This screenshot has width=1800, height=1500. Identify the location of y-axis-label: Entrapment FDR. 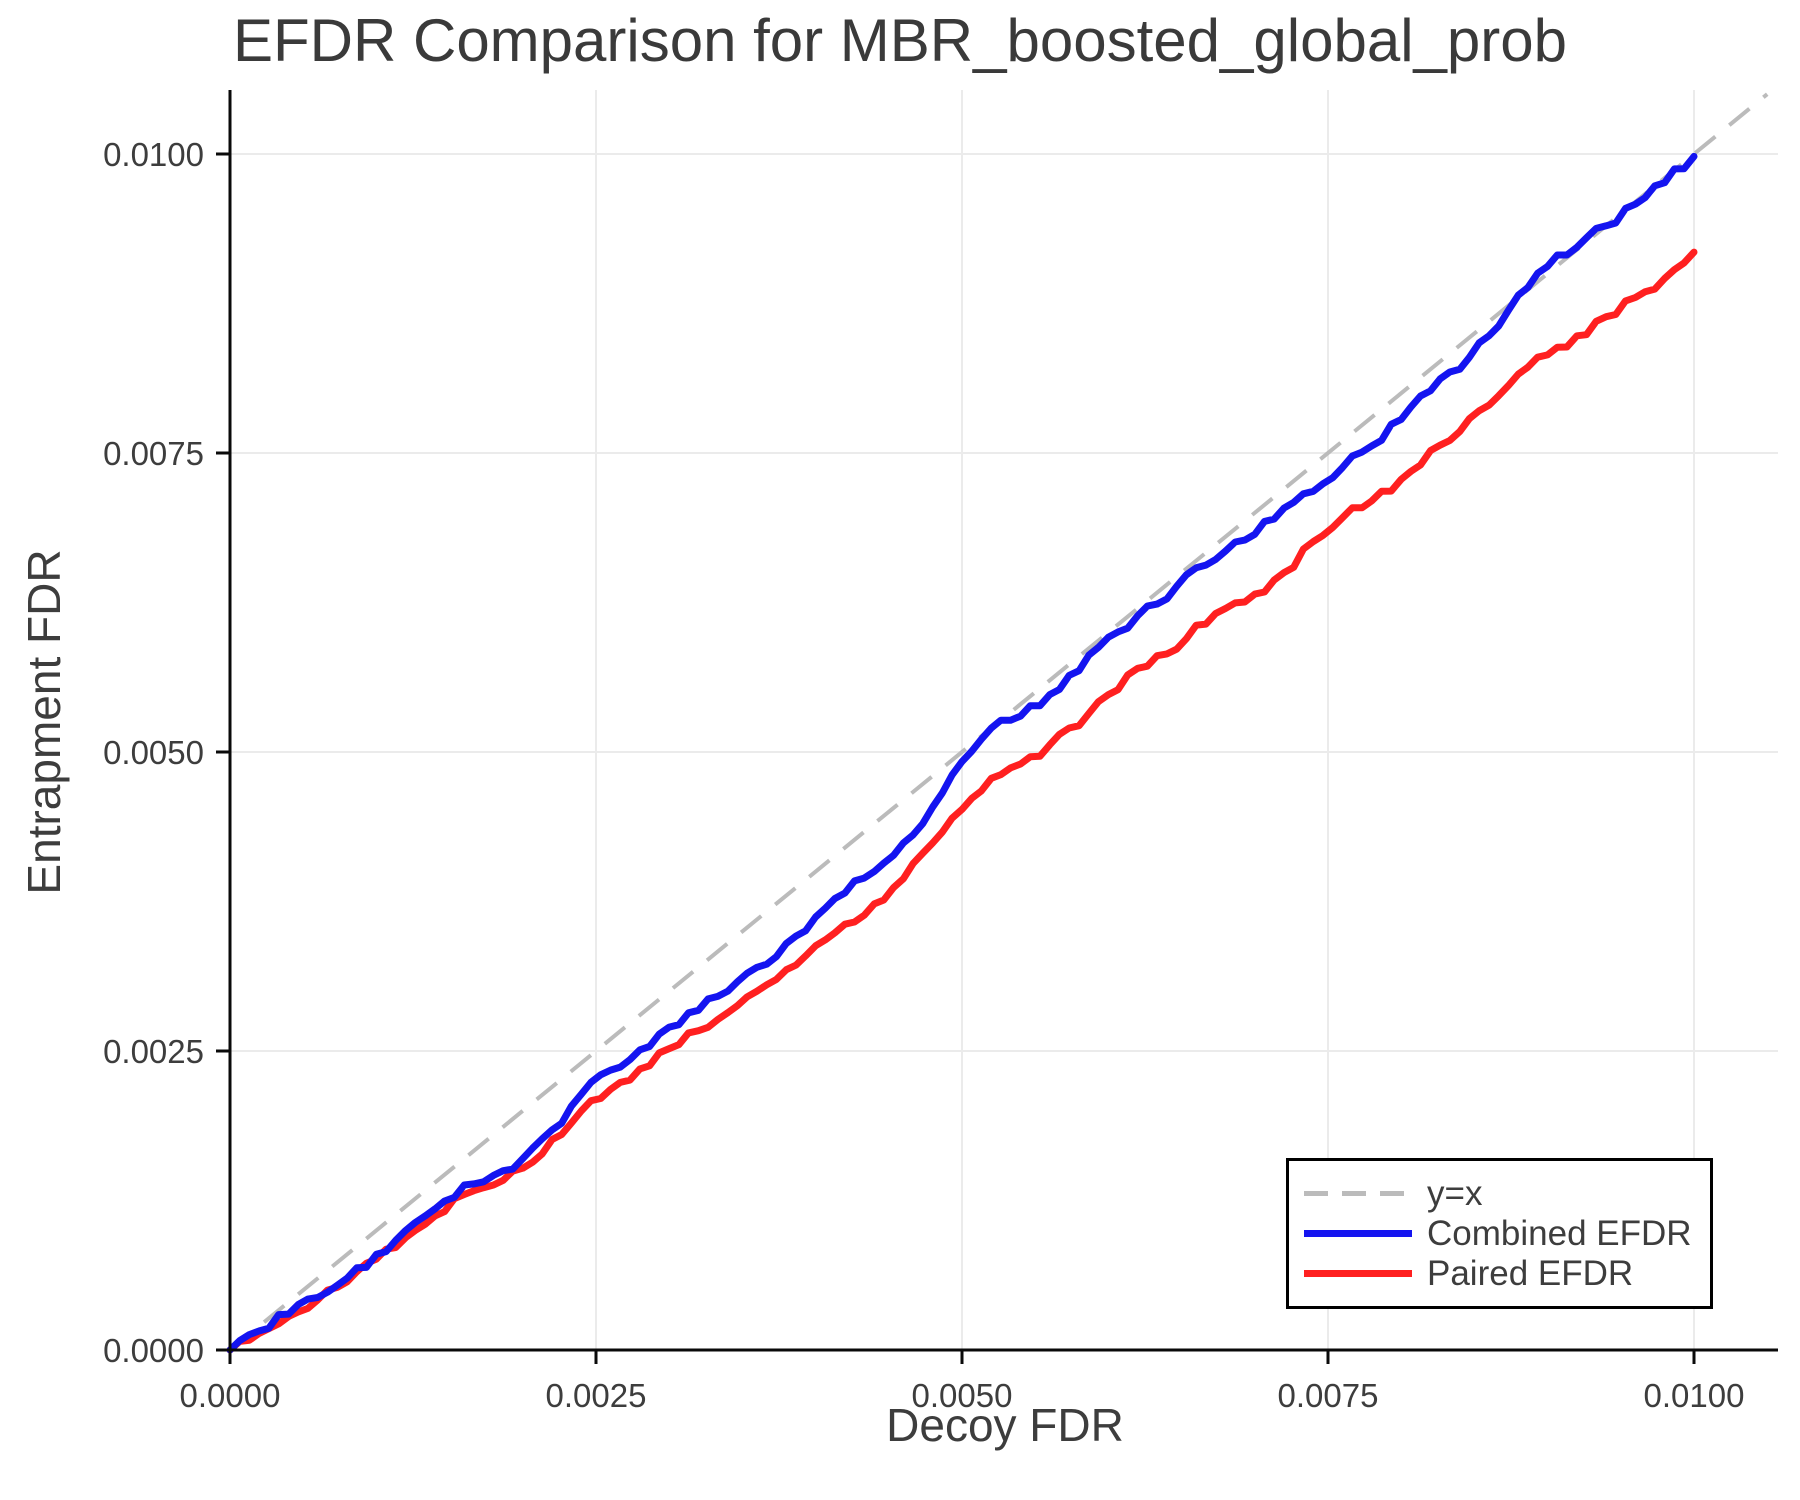
(44, 722).